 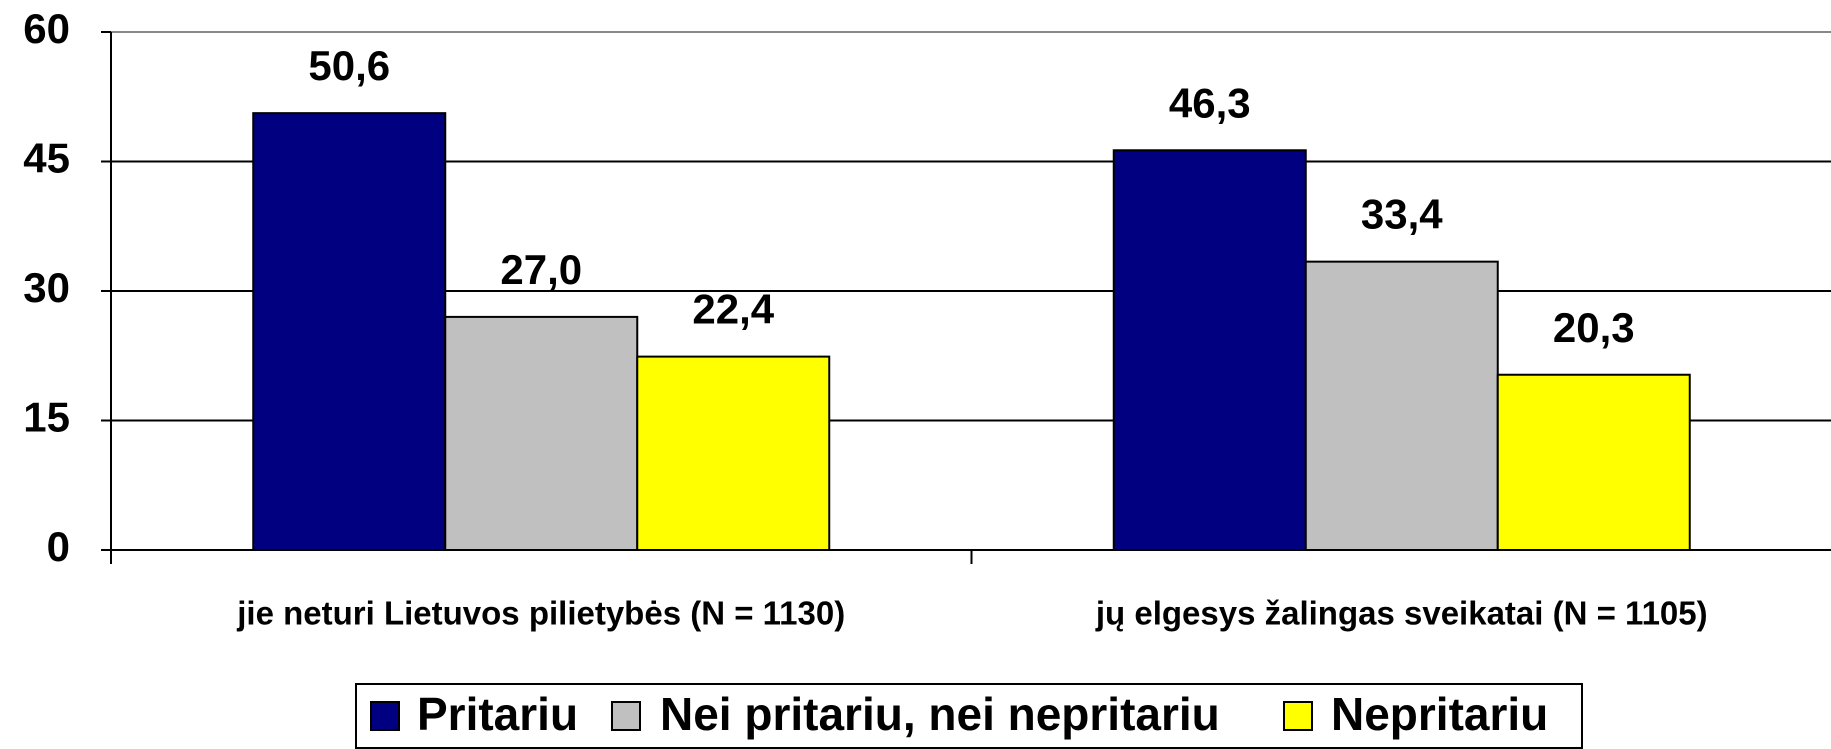 What do you see at coordinates (1210, 102) in the screenshot?
I see `value-label: 46,3` at bounding box center [1210, 102].